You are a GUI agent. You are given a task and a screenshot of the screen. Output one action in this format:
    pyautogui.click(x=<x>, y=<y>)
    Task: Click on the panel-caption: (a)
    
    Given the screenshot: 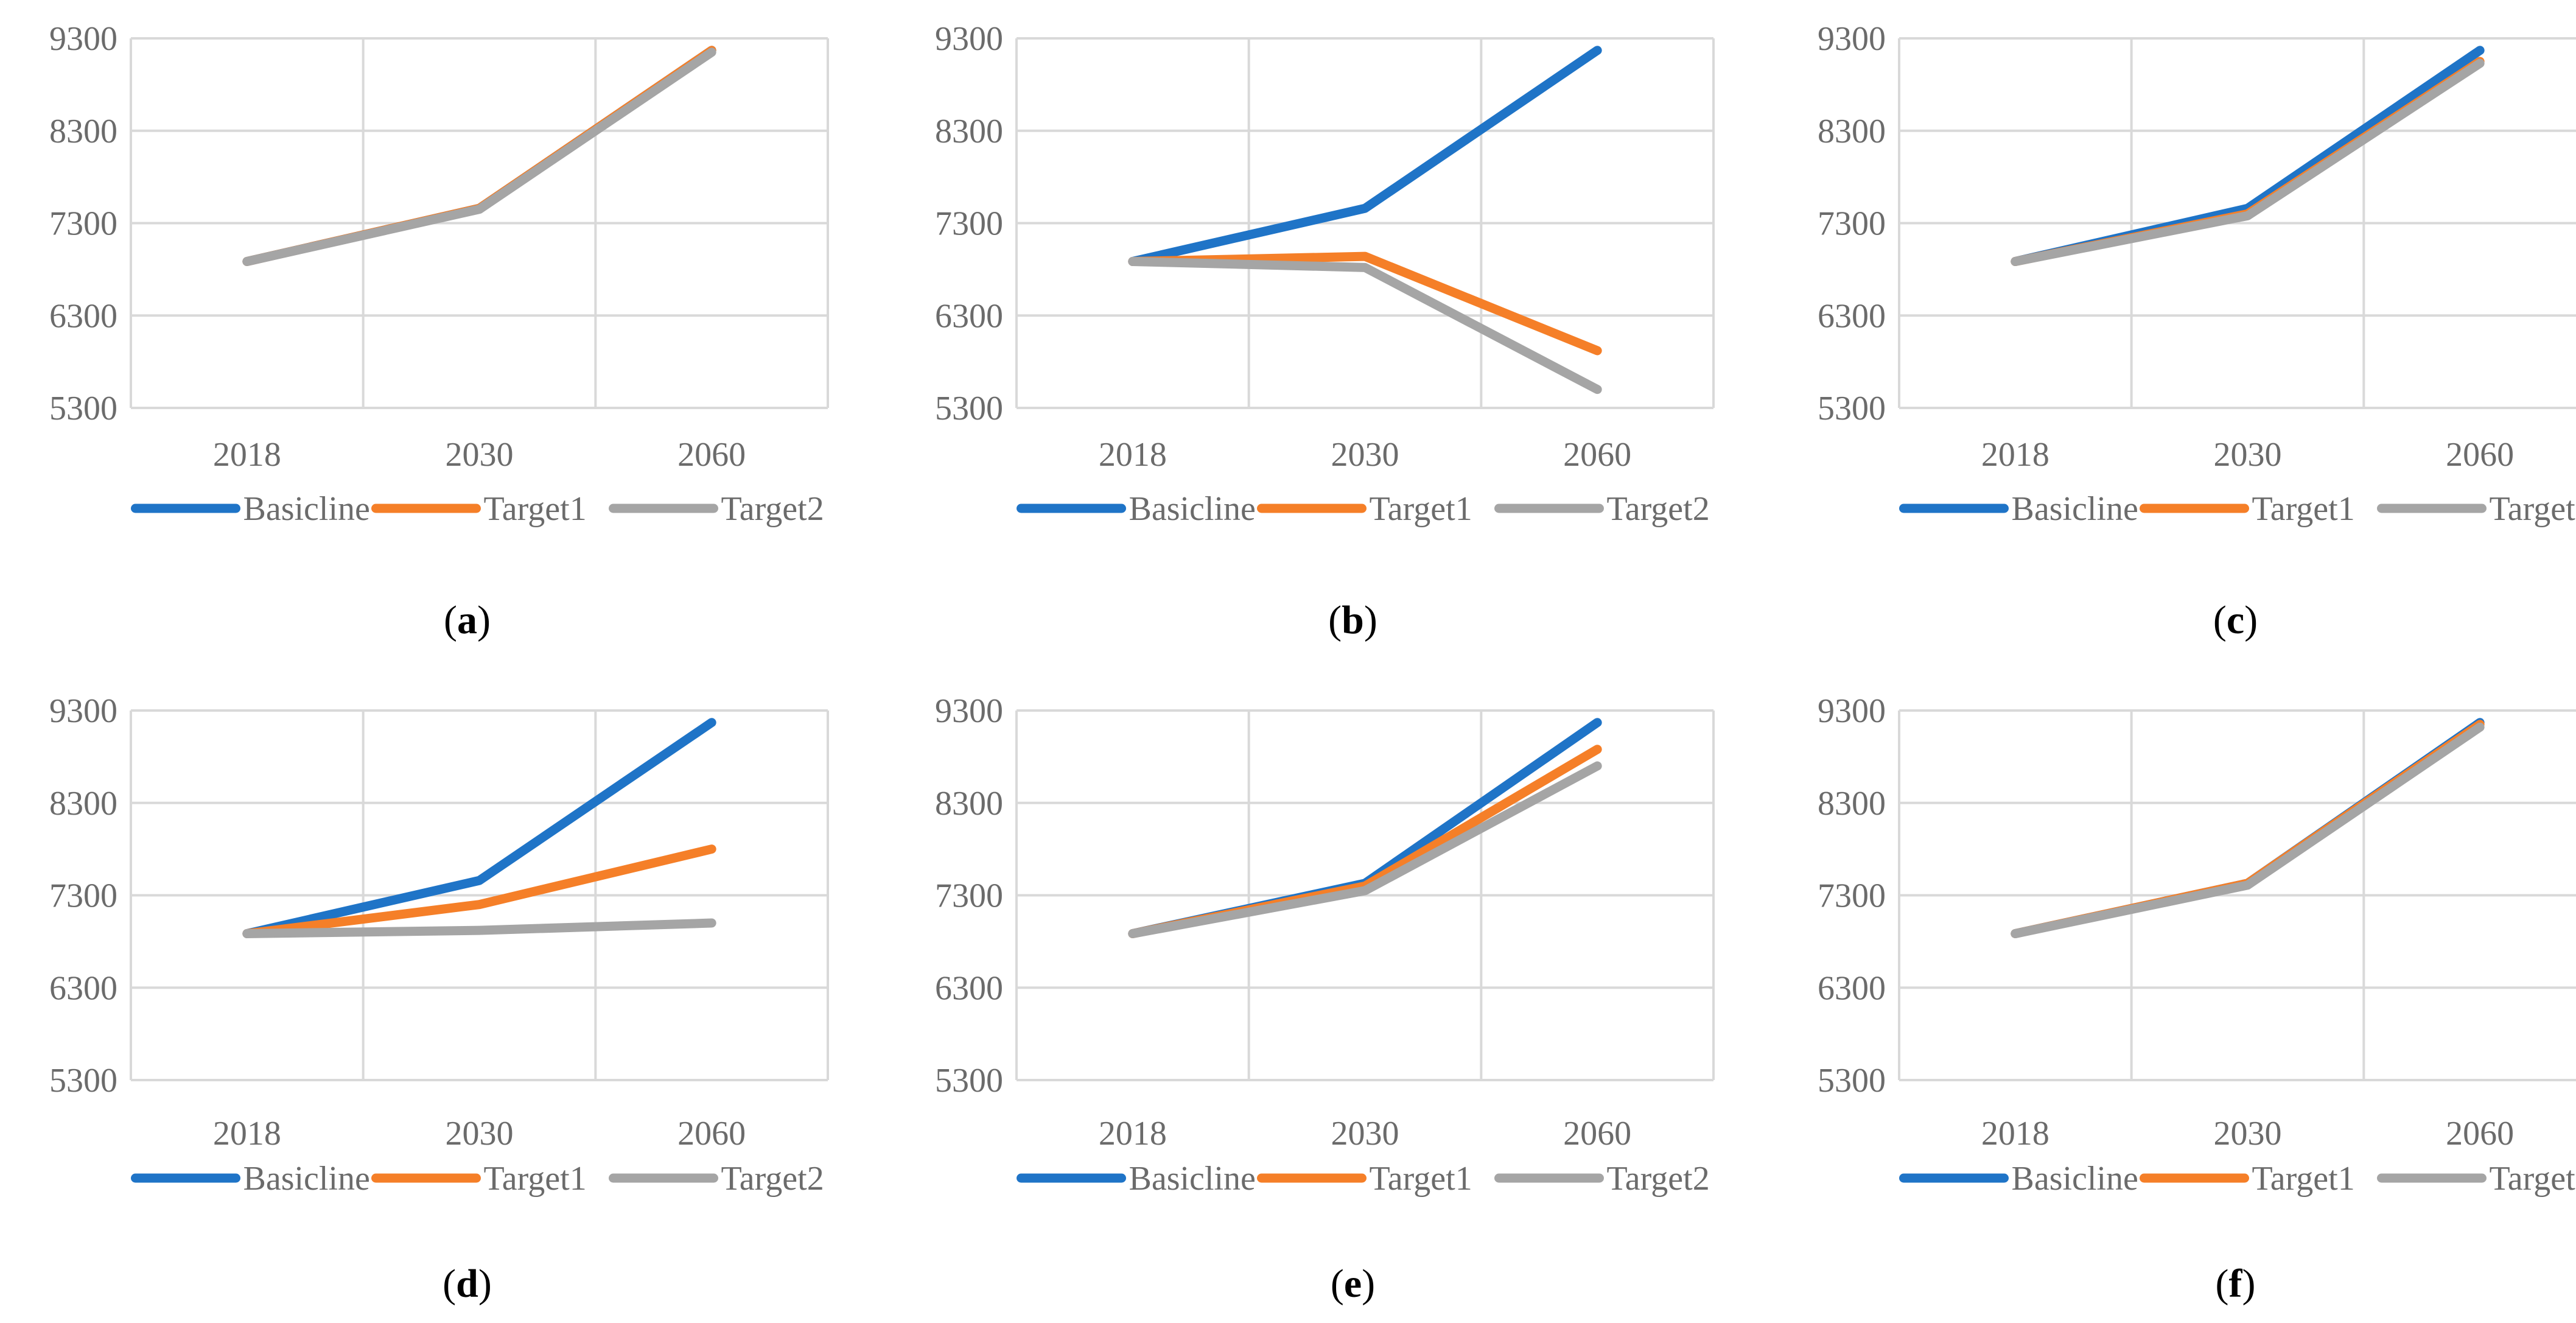 What is the action you would take?
    pyautogui.click(x=467, y=620)
    